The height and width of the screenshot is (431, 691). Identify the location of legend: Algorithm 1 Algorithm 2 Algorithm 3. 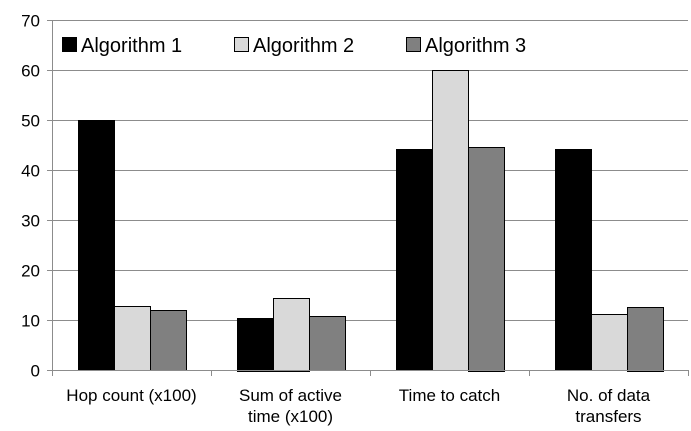
(294, 46).